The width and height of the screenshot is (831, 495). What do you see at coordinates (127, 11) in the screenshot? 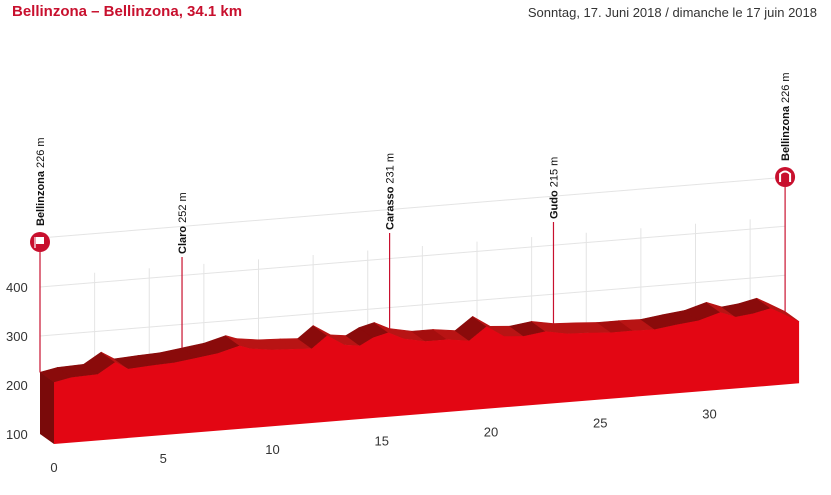
I see `stage-title: Bellinzona – Bellinzona, 34.1 km` at bounding box center [127, 11].